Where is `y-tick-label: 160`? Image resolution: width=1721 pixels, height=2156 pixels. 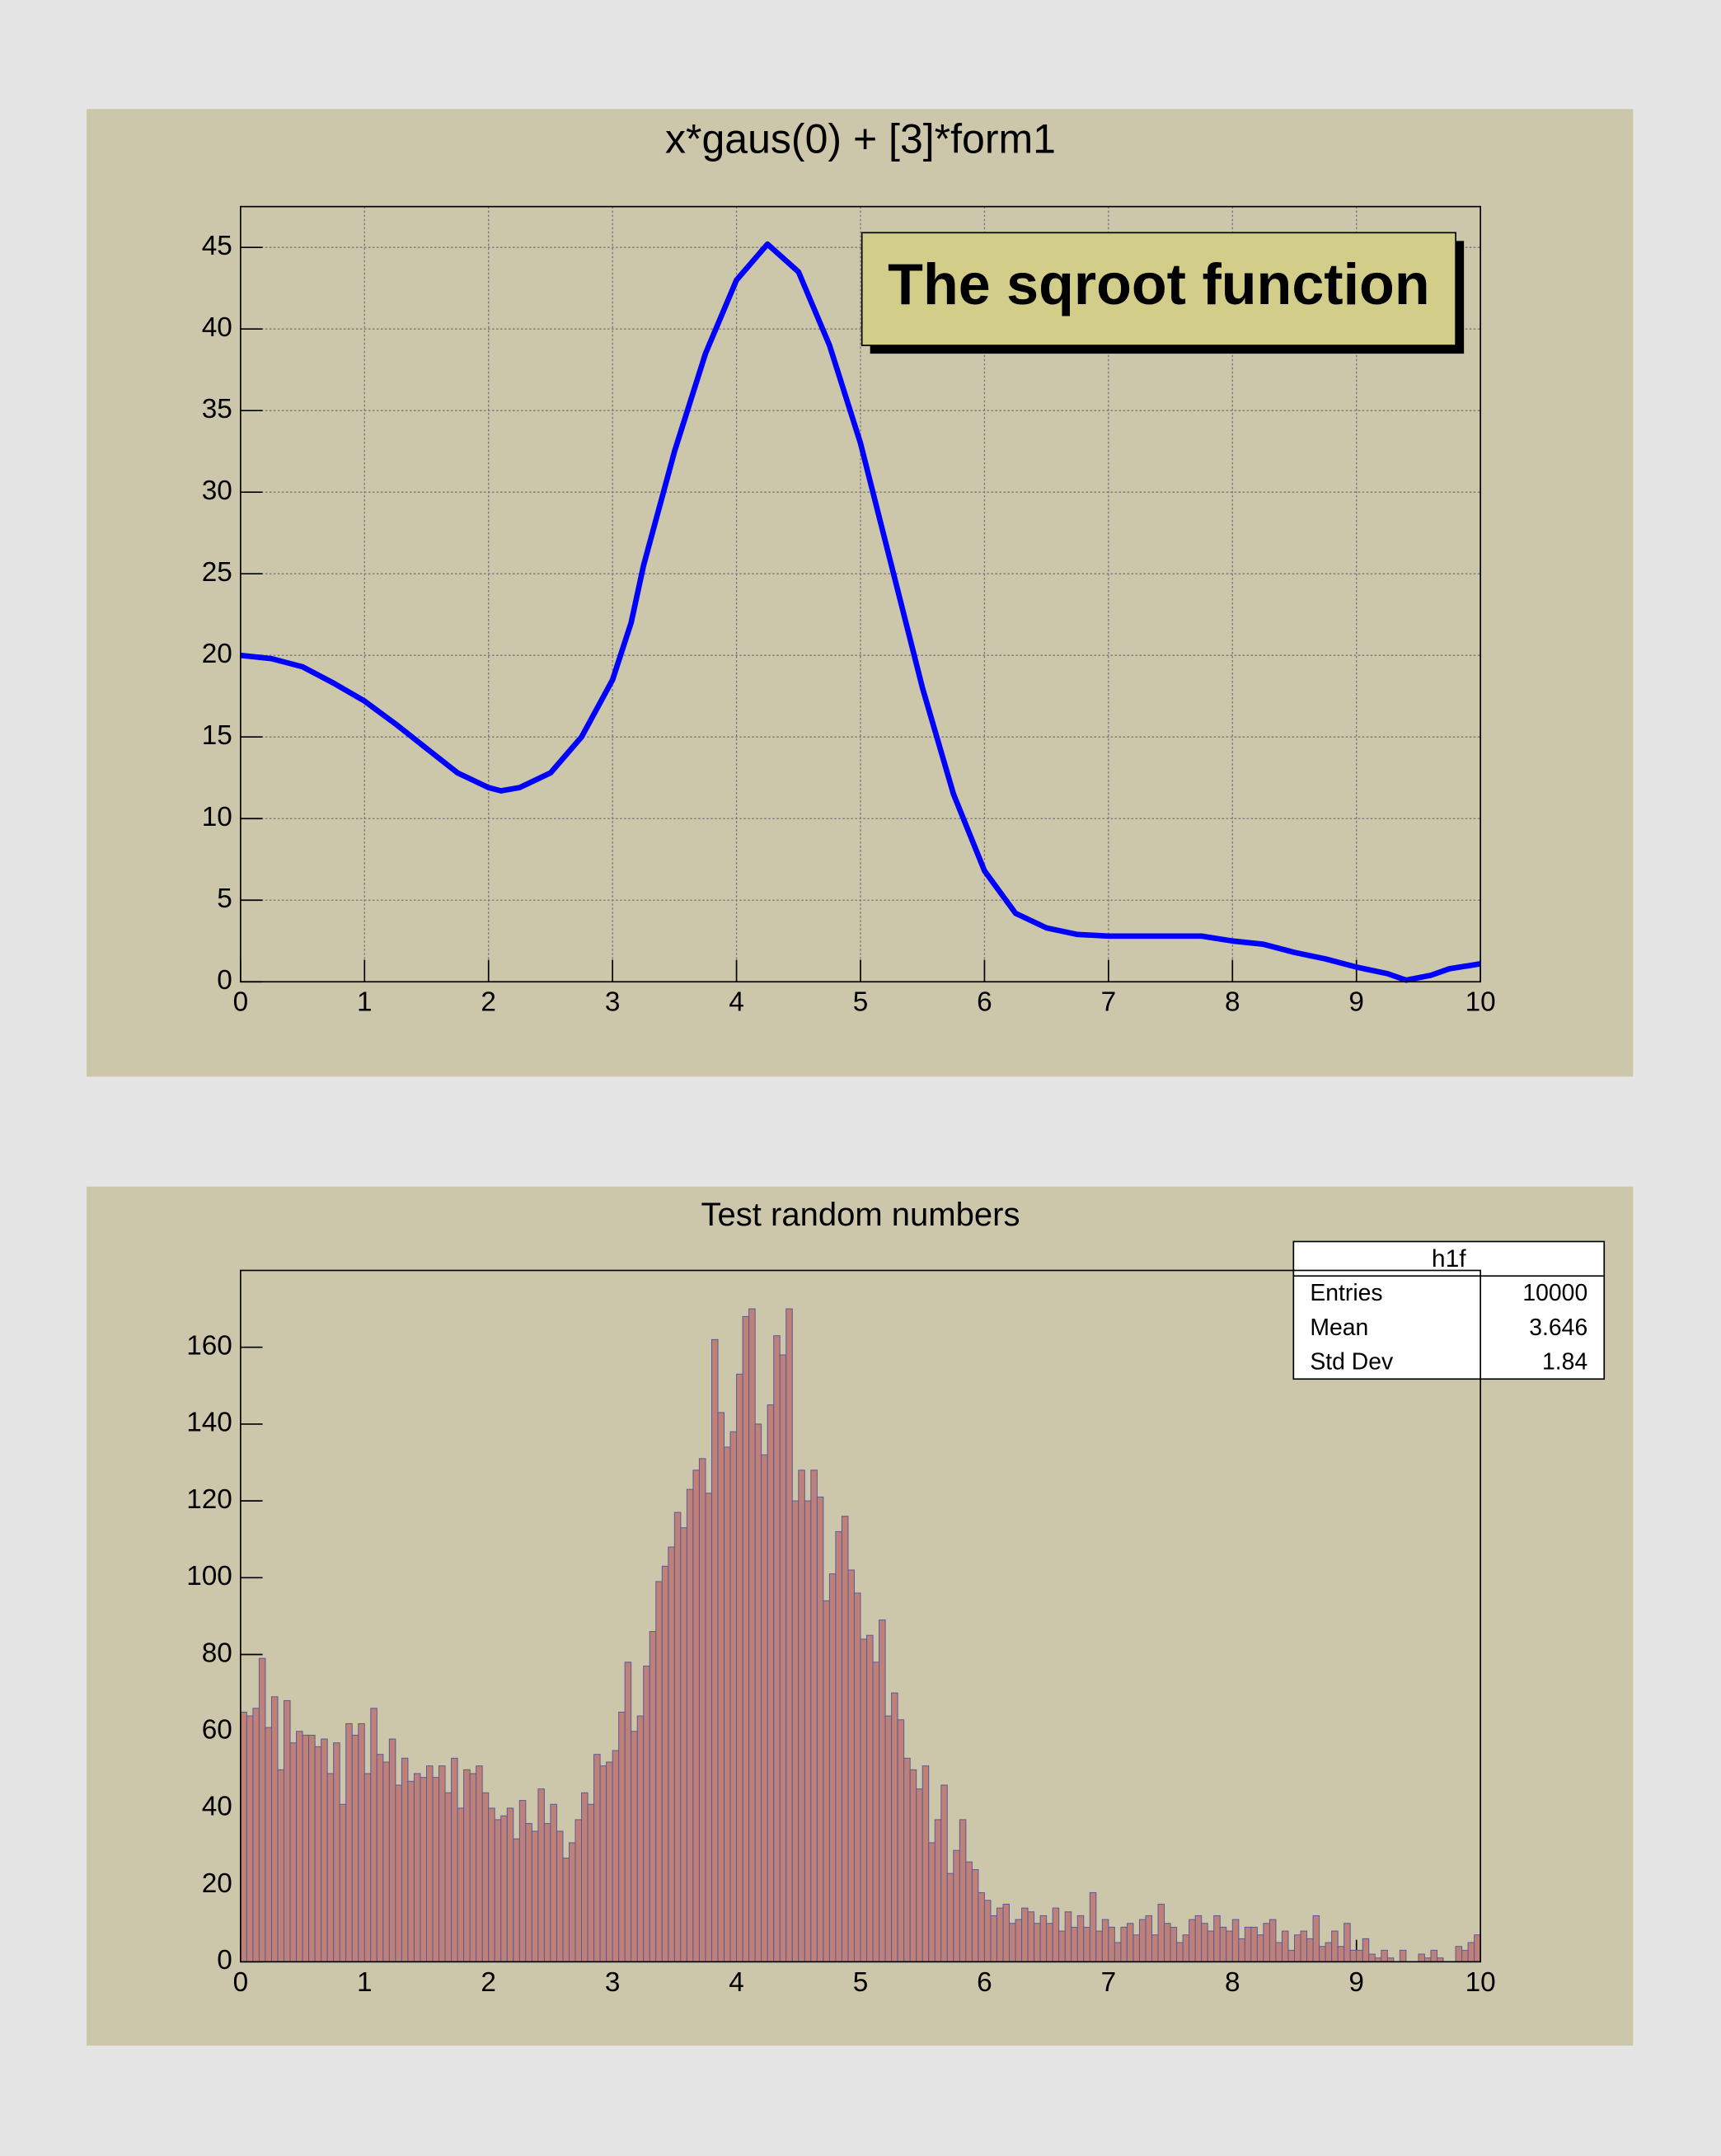
y-tick-label: 160 is located at coordinates (209, 1346).